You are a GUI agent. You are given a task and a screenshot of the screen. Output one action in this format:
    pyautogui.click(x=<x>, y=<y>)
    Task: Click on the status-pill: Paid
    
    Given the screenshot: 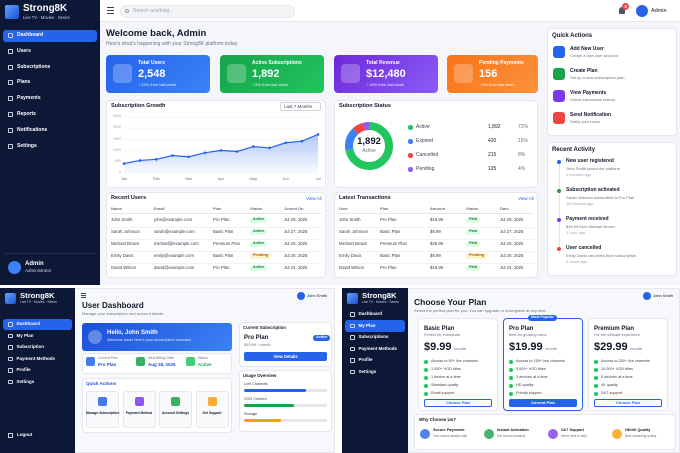 What is the action you would take?
    pyautogui.click(x=473, y=268)
    